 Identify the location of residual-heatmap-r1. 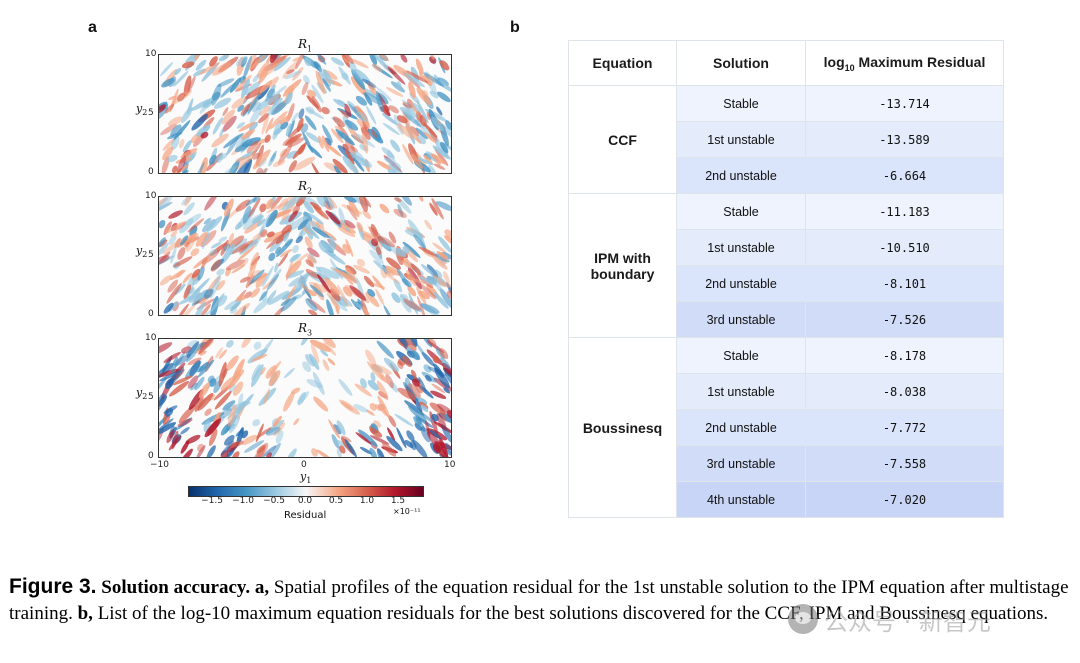
(305, 114).